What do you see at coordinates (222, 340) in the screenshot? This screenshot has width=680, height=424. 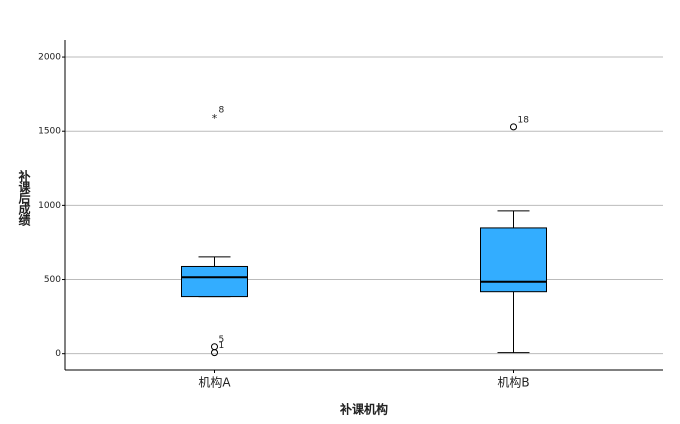 I see `outlier-label: 5` at bounding box center [222, 340].